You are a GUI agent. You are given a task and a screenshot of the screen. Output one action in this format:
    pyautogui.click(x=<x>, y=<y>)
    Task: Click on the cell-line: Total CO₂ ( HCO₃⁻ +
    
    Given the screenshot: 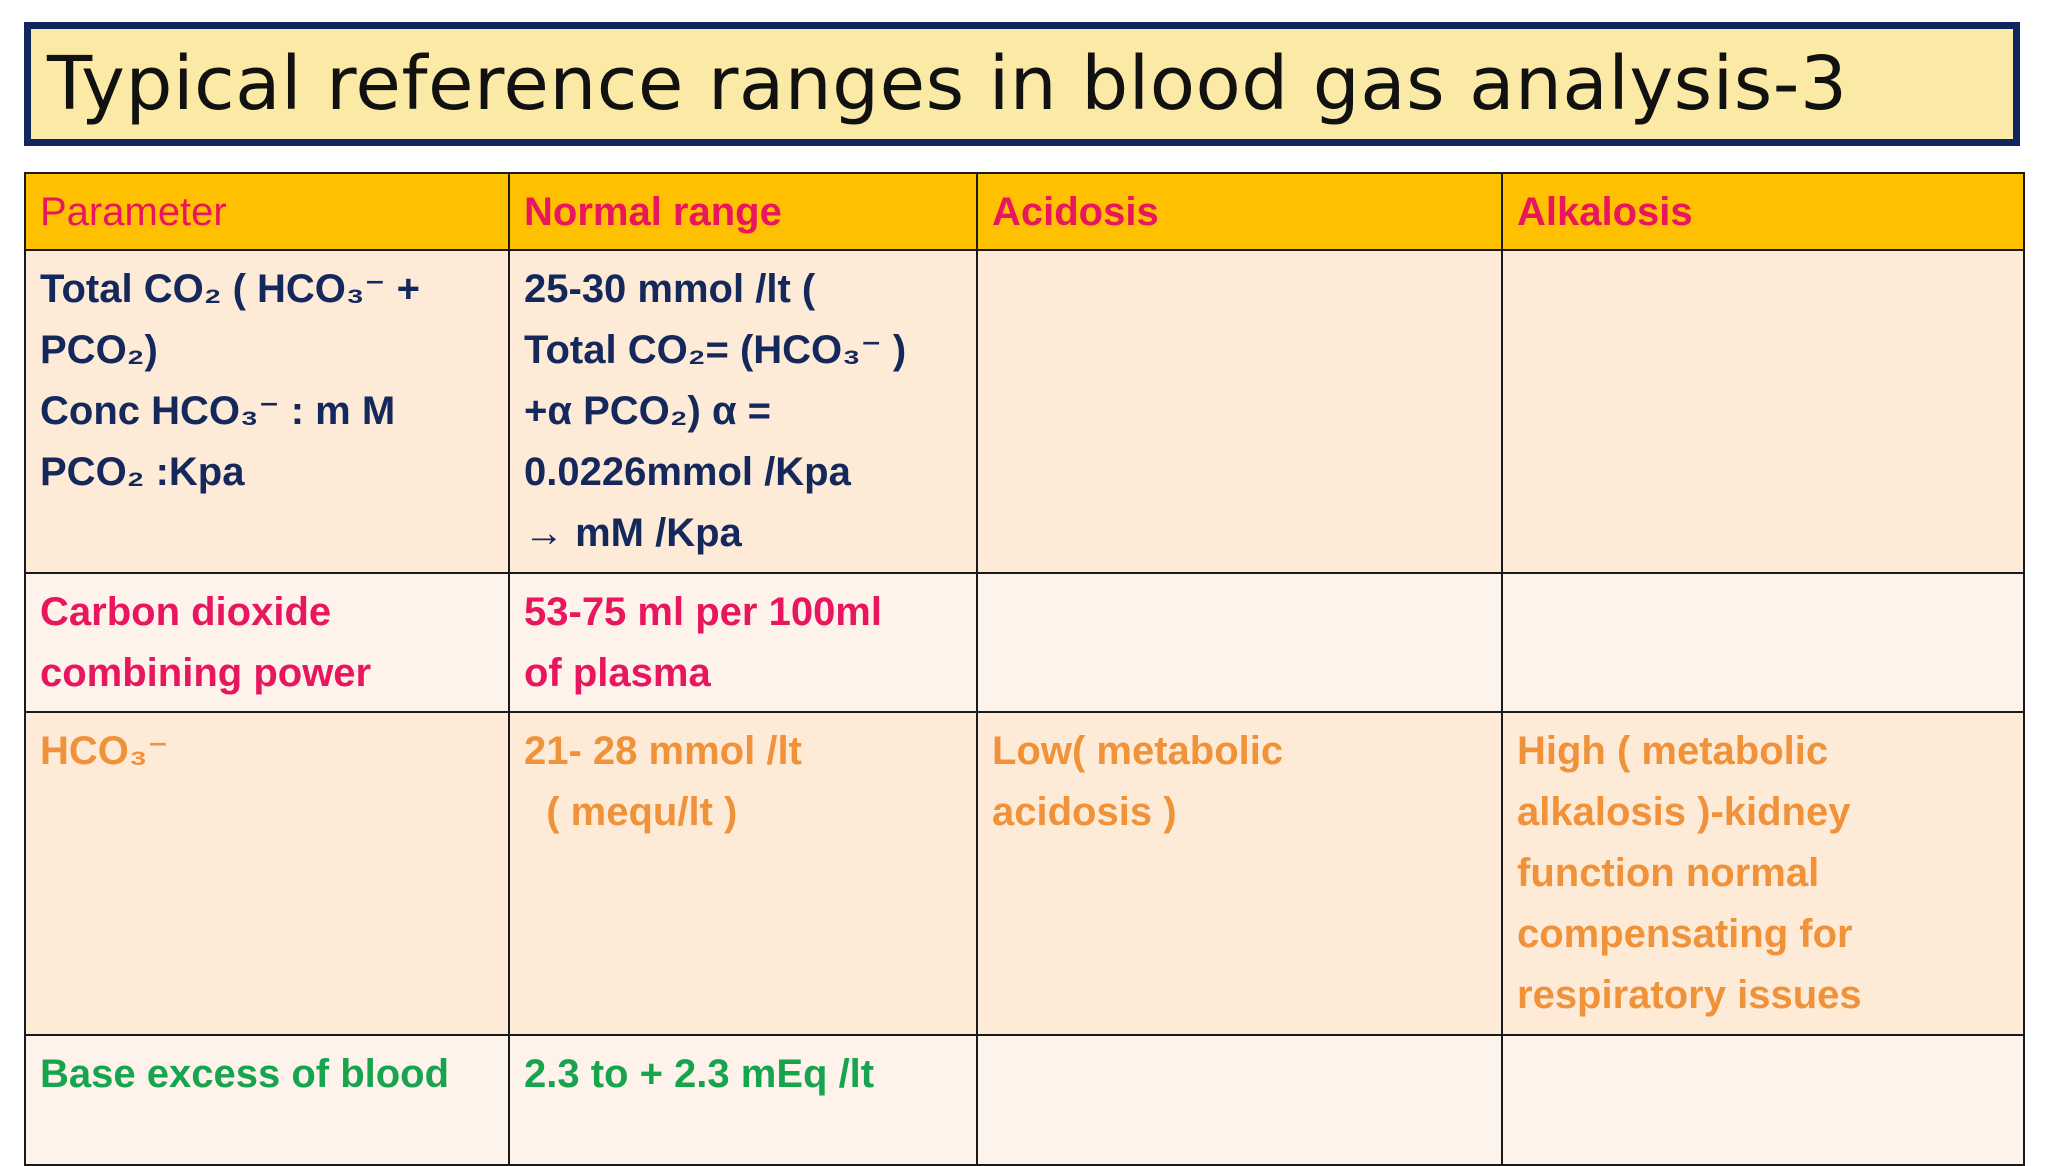 What is the action you would take?
    pyautogui.click(x=230, y=289)
    